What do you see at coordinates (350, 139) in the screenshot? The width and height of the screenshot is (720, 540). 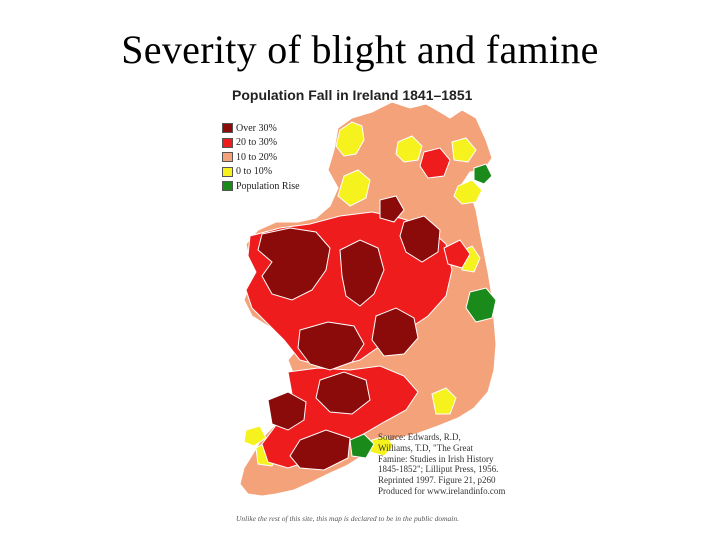 I see `region-0-10-donegal-north` at bounding box center [350, 139].